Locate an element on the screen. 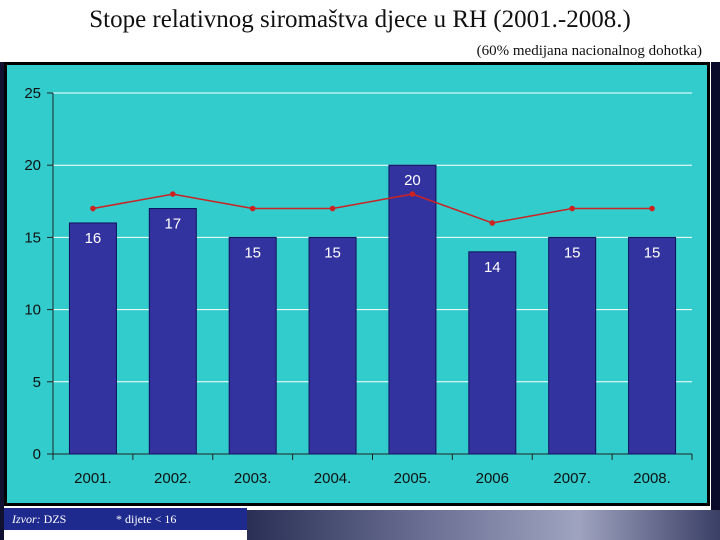 The image size is (720, 540). line-point-2003. is located at coordinates (252, 208).